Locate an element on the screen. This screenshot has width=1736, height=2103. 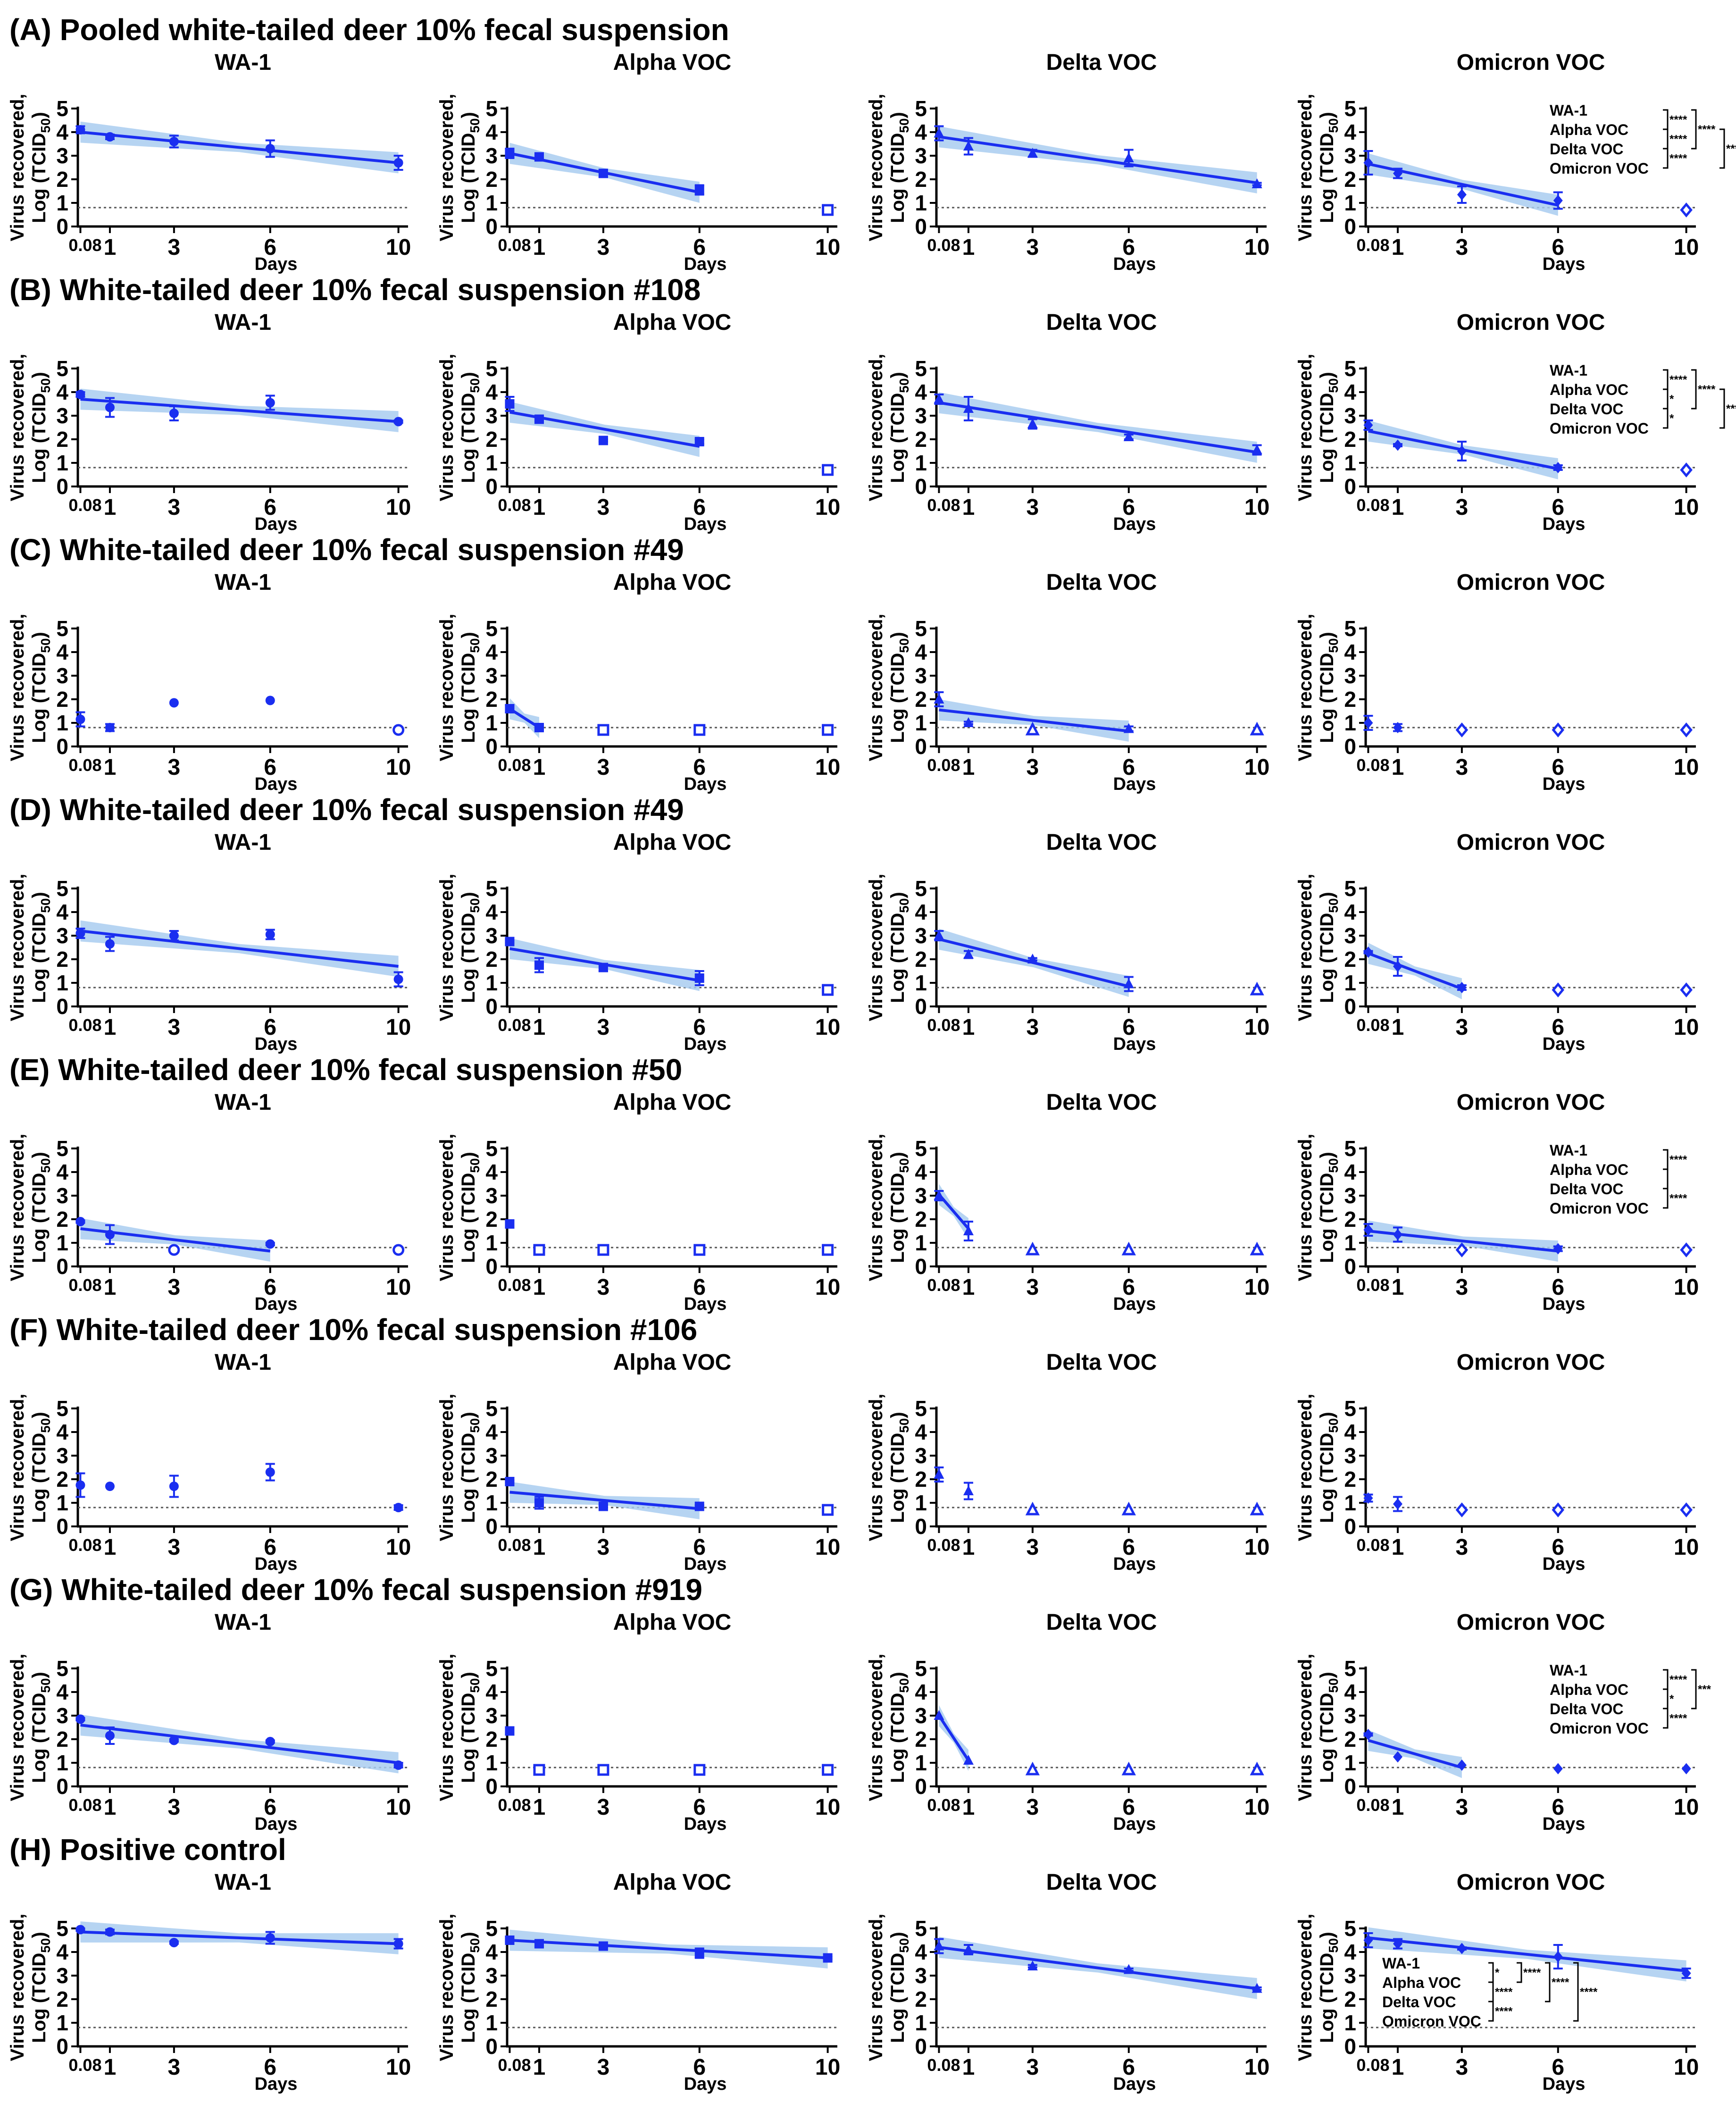
significance-stars: * is located at coordinates (1498, 1973).